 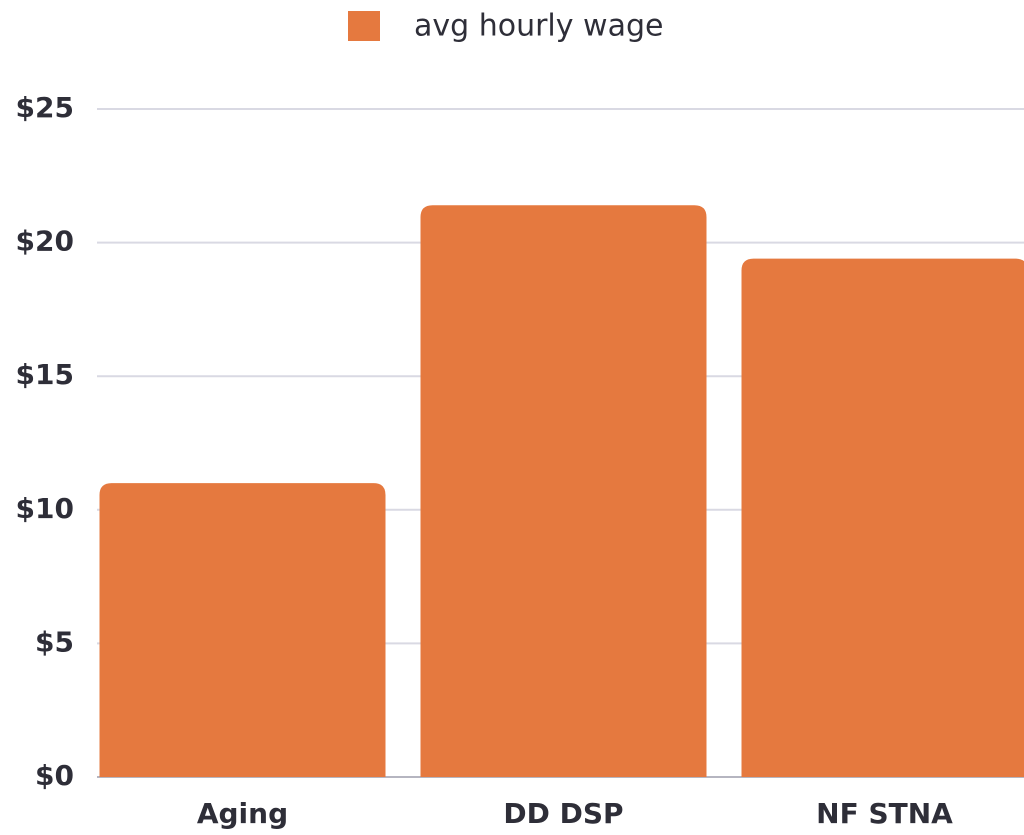 I want to click on bar, so click(x=242, y=630).